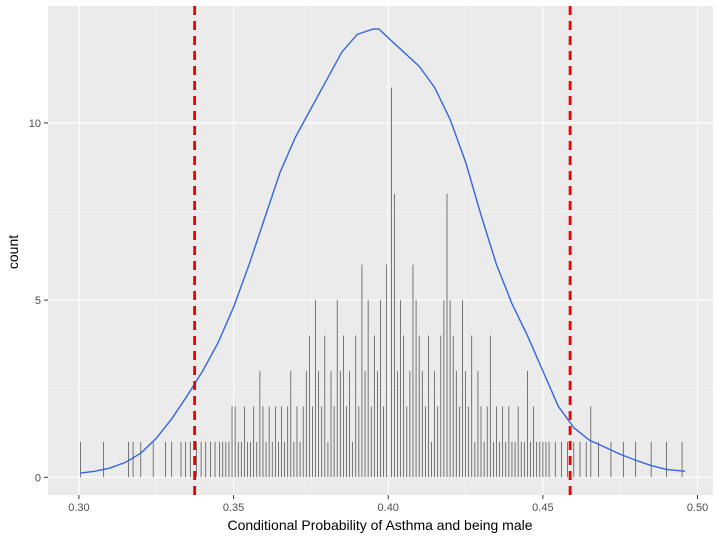  Describe the element at coordinates (233, 508) in the screenshot. I see `x-tick-label: 0.35` at that location.